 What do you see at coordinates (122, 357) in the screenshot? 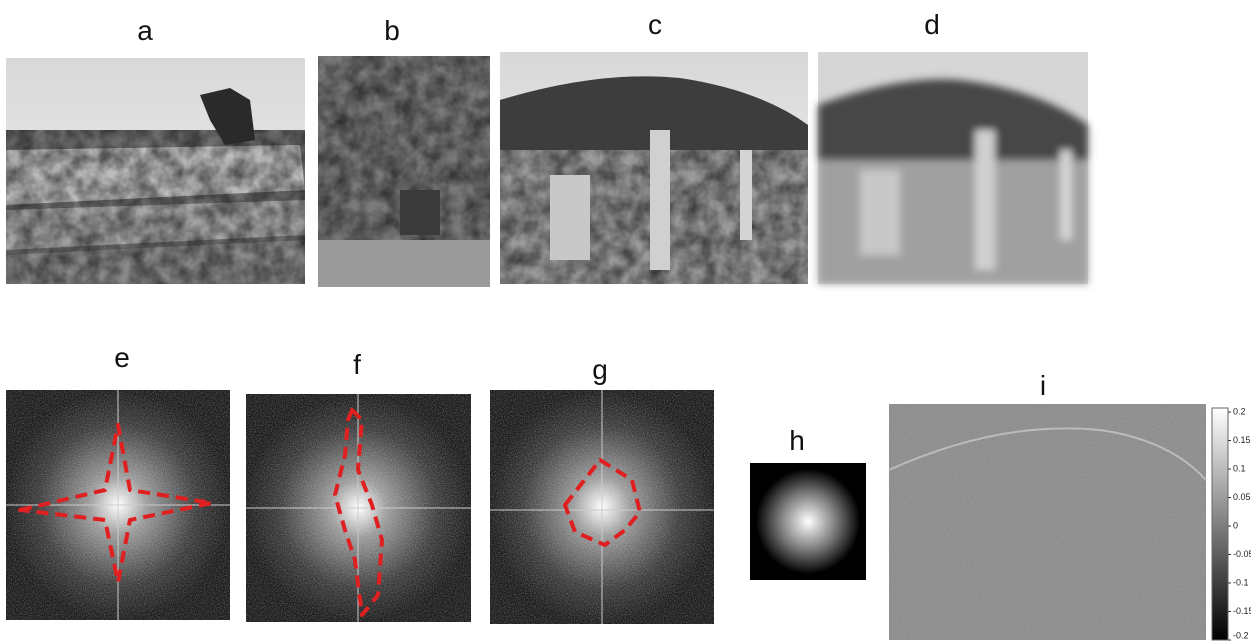
I see `panel-label: e` at bounding box center [122, 357].